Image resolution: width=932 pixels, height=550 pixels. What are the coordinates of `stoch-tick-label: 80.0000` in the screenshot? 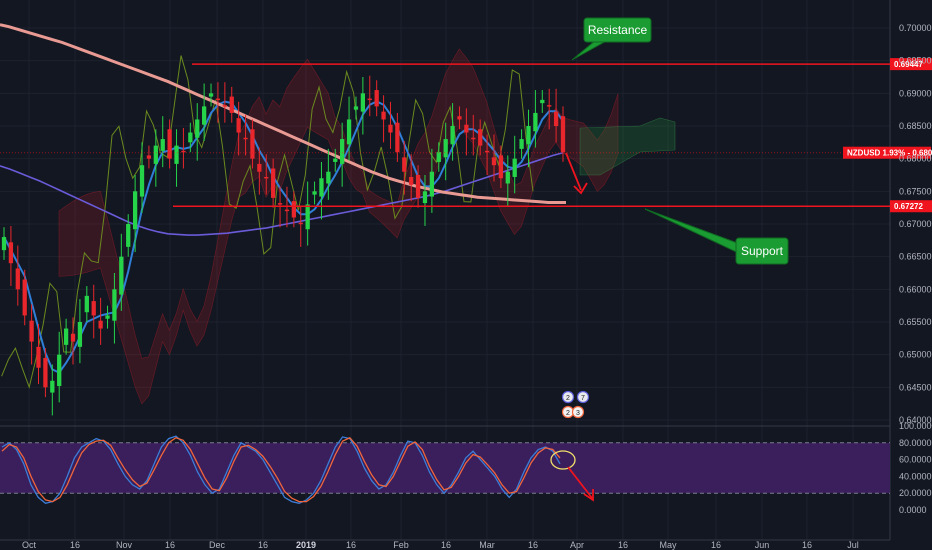 It's located at (915, 443).